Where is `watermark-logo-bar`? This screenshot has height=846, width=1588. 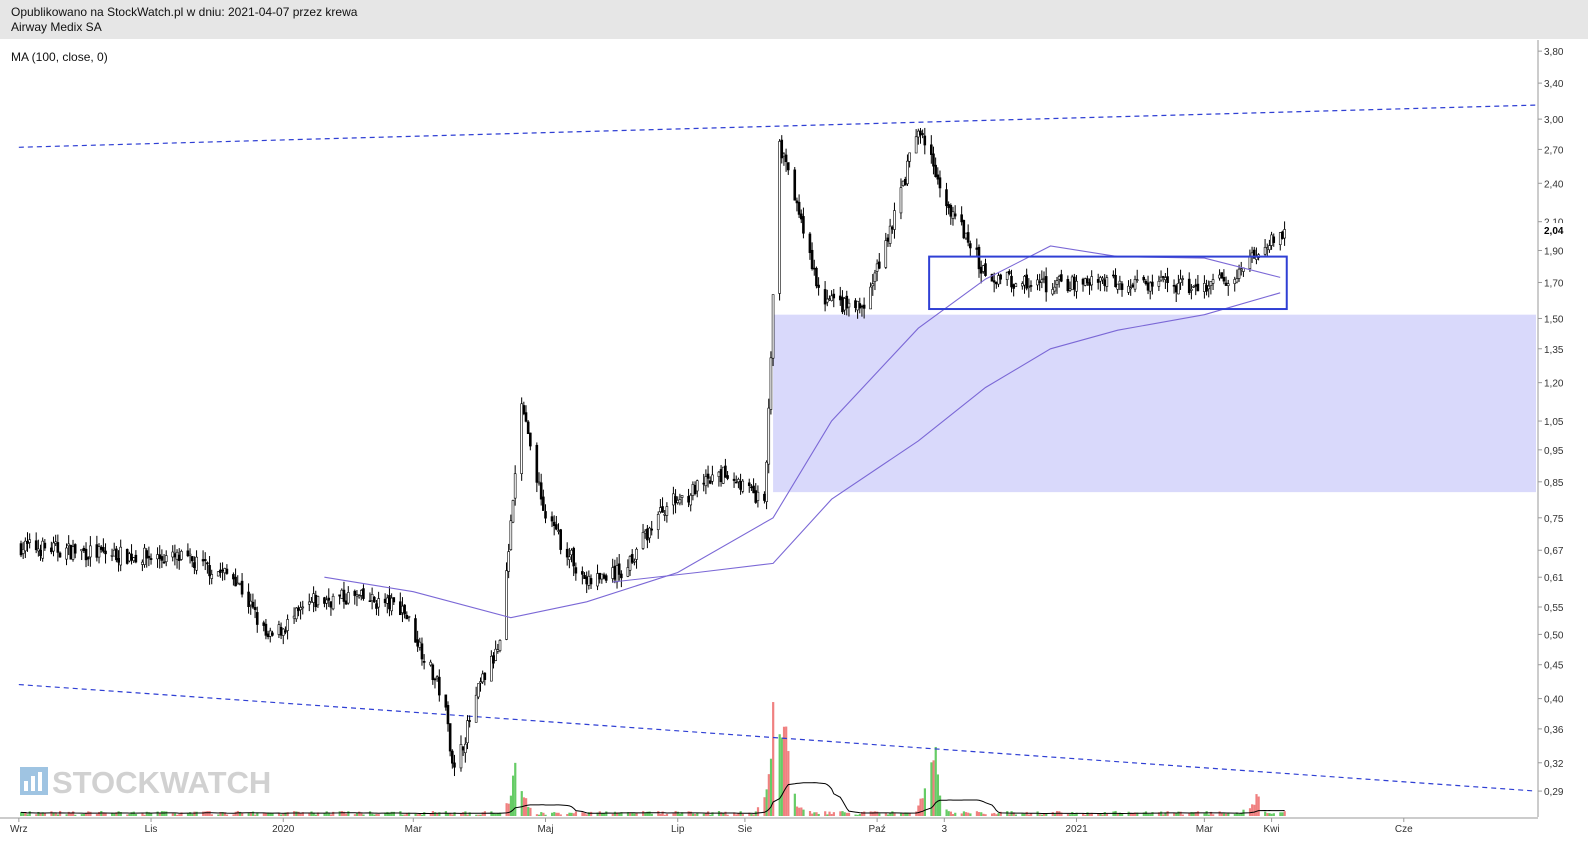
watermark-logo-bar is located at coordinates (26, 786).